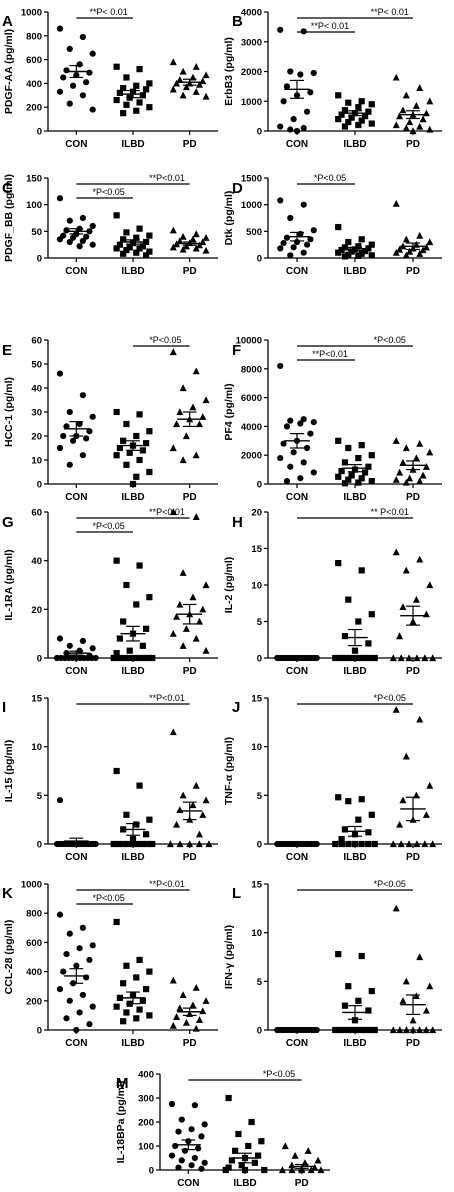 The width and height of the screenshot is (454, 1192). I want to click on x-tick-label: CON, so click(76, 857).